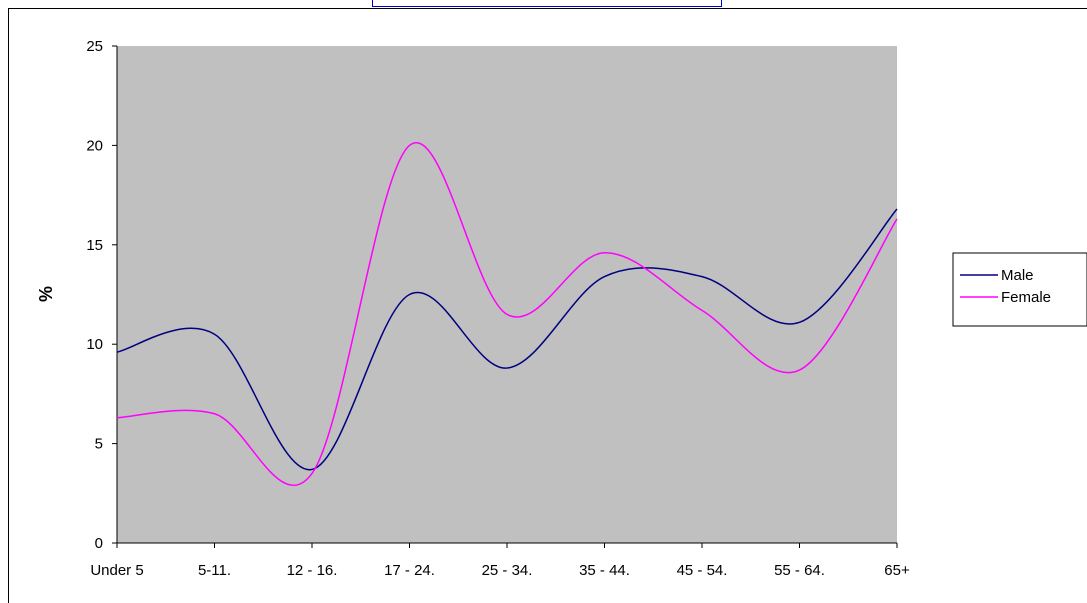  Describe the element at coordinates (604, 570) in the screenshot. I see `x-tick-label: 35 - 44.` at that location.